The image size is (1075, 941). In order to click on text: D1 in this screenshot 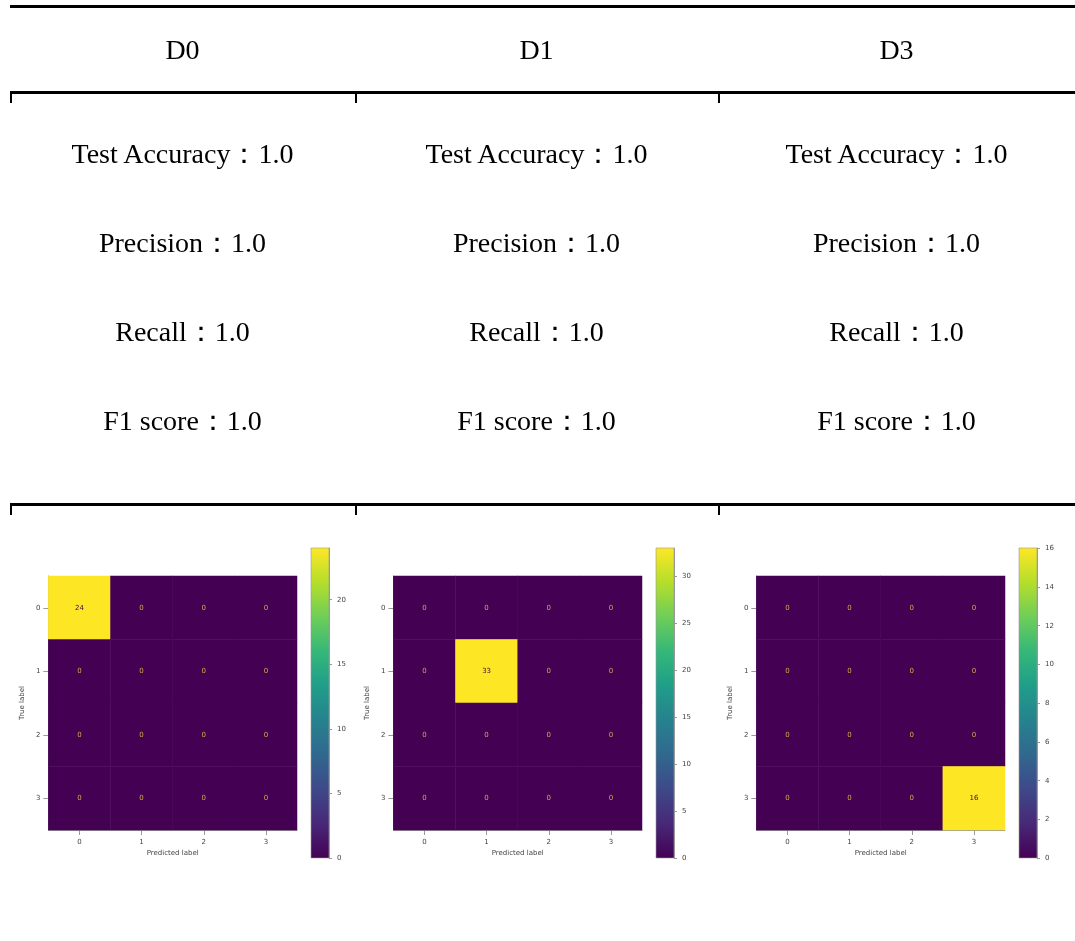, I will do `click(536, 49)`.